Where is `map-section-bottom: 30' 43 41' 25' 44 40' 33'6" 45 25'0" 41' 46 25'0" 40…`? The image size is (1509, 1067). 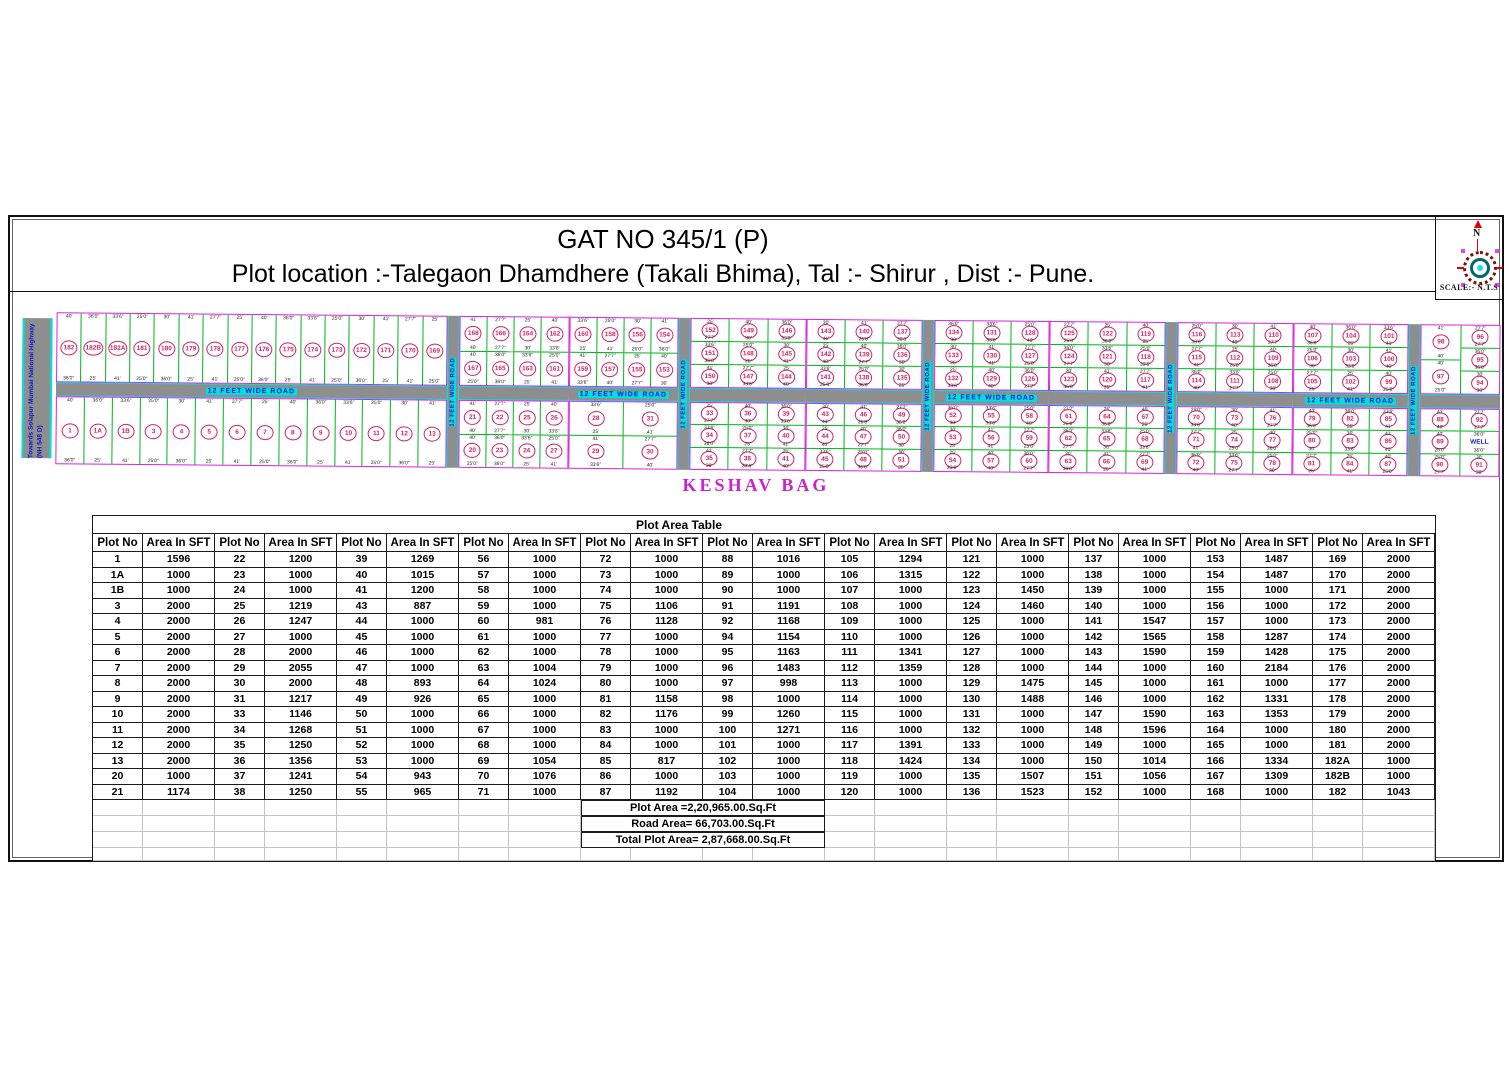
map-section-bottom: 30' 43 41' 25' 44 40' 33'6" 45 25'0" 41' 46 25'0" 40… is located at coordinates (863, 437).